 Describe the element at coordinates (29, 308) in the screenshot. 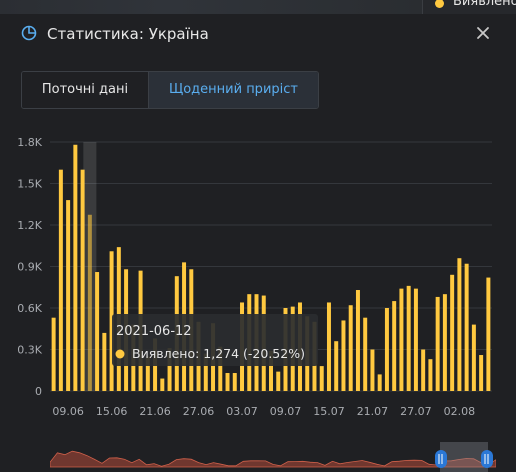

I see `y-tick-label: 0.6K` at that location.